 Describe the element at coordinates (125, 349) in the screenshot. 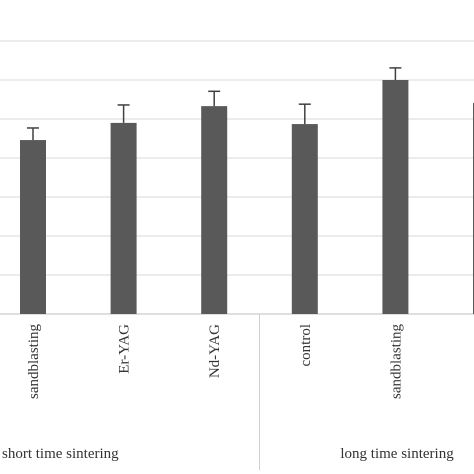

I see `x-tick-label: Er-YAG` at that location.